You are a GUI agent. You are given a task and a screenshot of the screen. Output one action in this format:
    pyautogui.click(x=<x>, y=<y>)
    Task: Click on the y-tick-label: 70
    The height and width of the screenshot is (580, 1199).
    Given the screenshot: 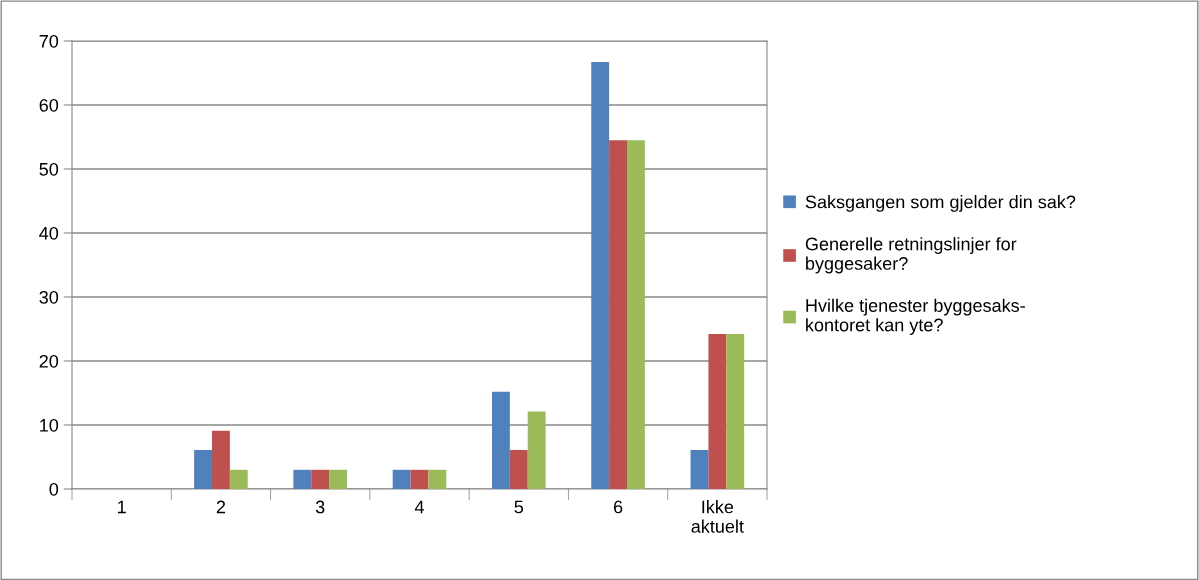 What is the action you would take?
    pyautogui.click(x=49, y=41)
    